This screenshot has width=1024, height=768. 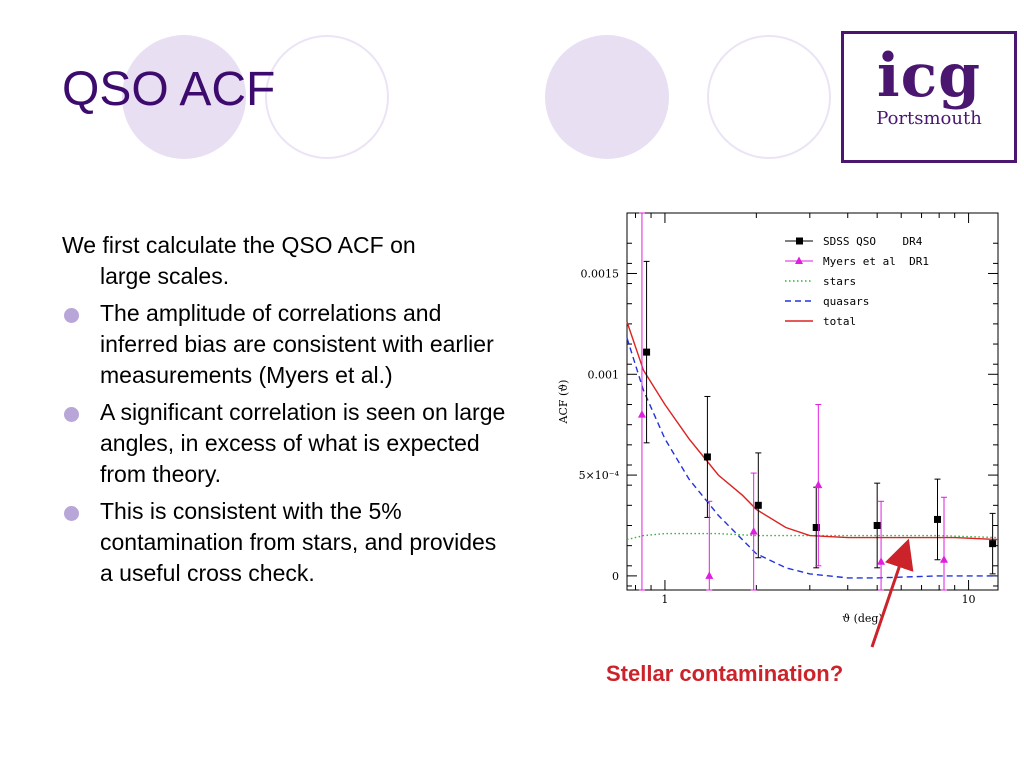 What do you see at coordinates (664, 599) in the screenshot?
I see `x-tick-label: 1` at bounding box center [664, 599].